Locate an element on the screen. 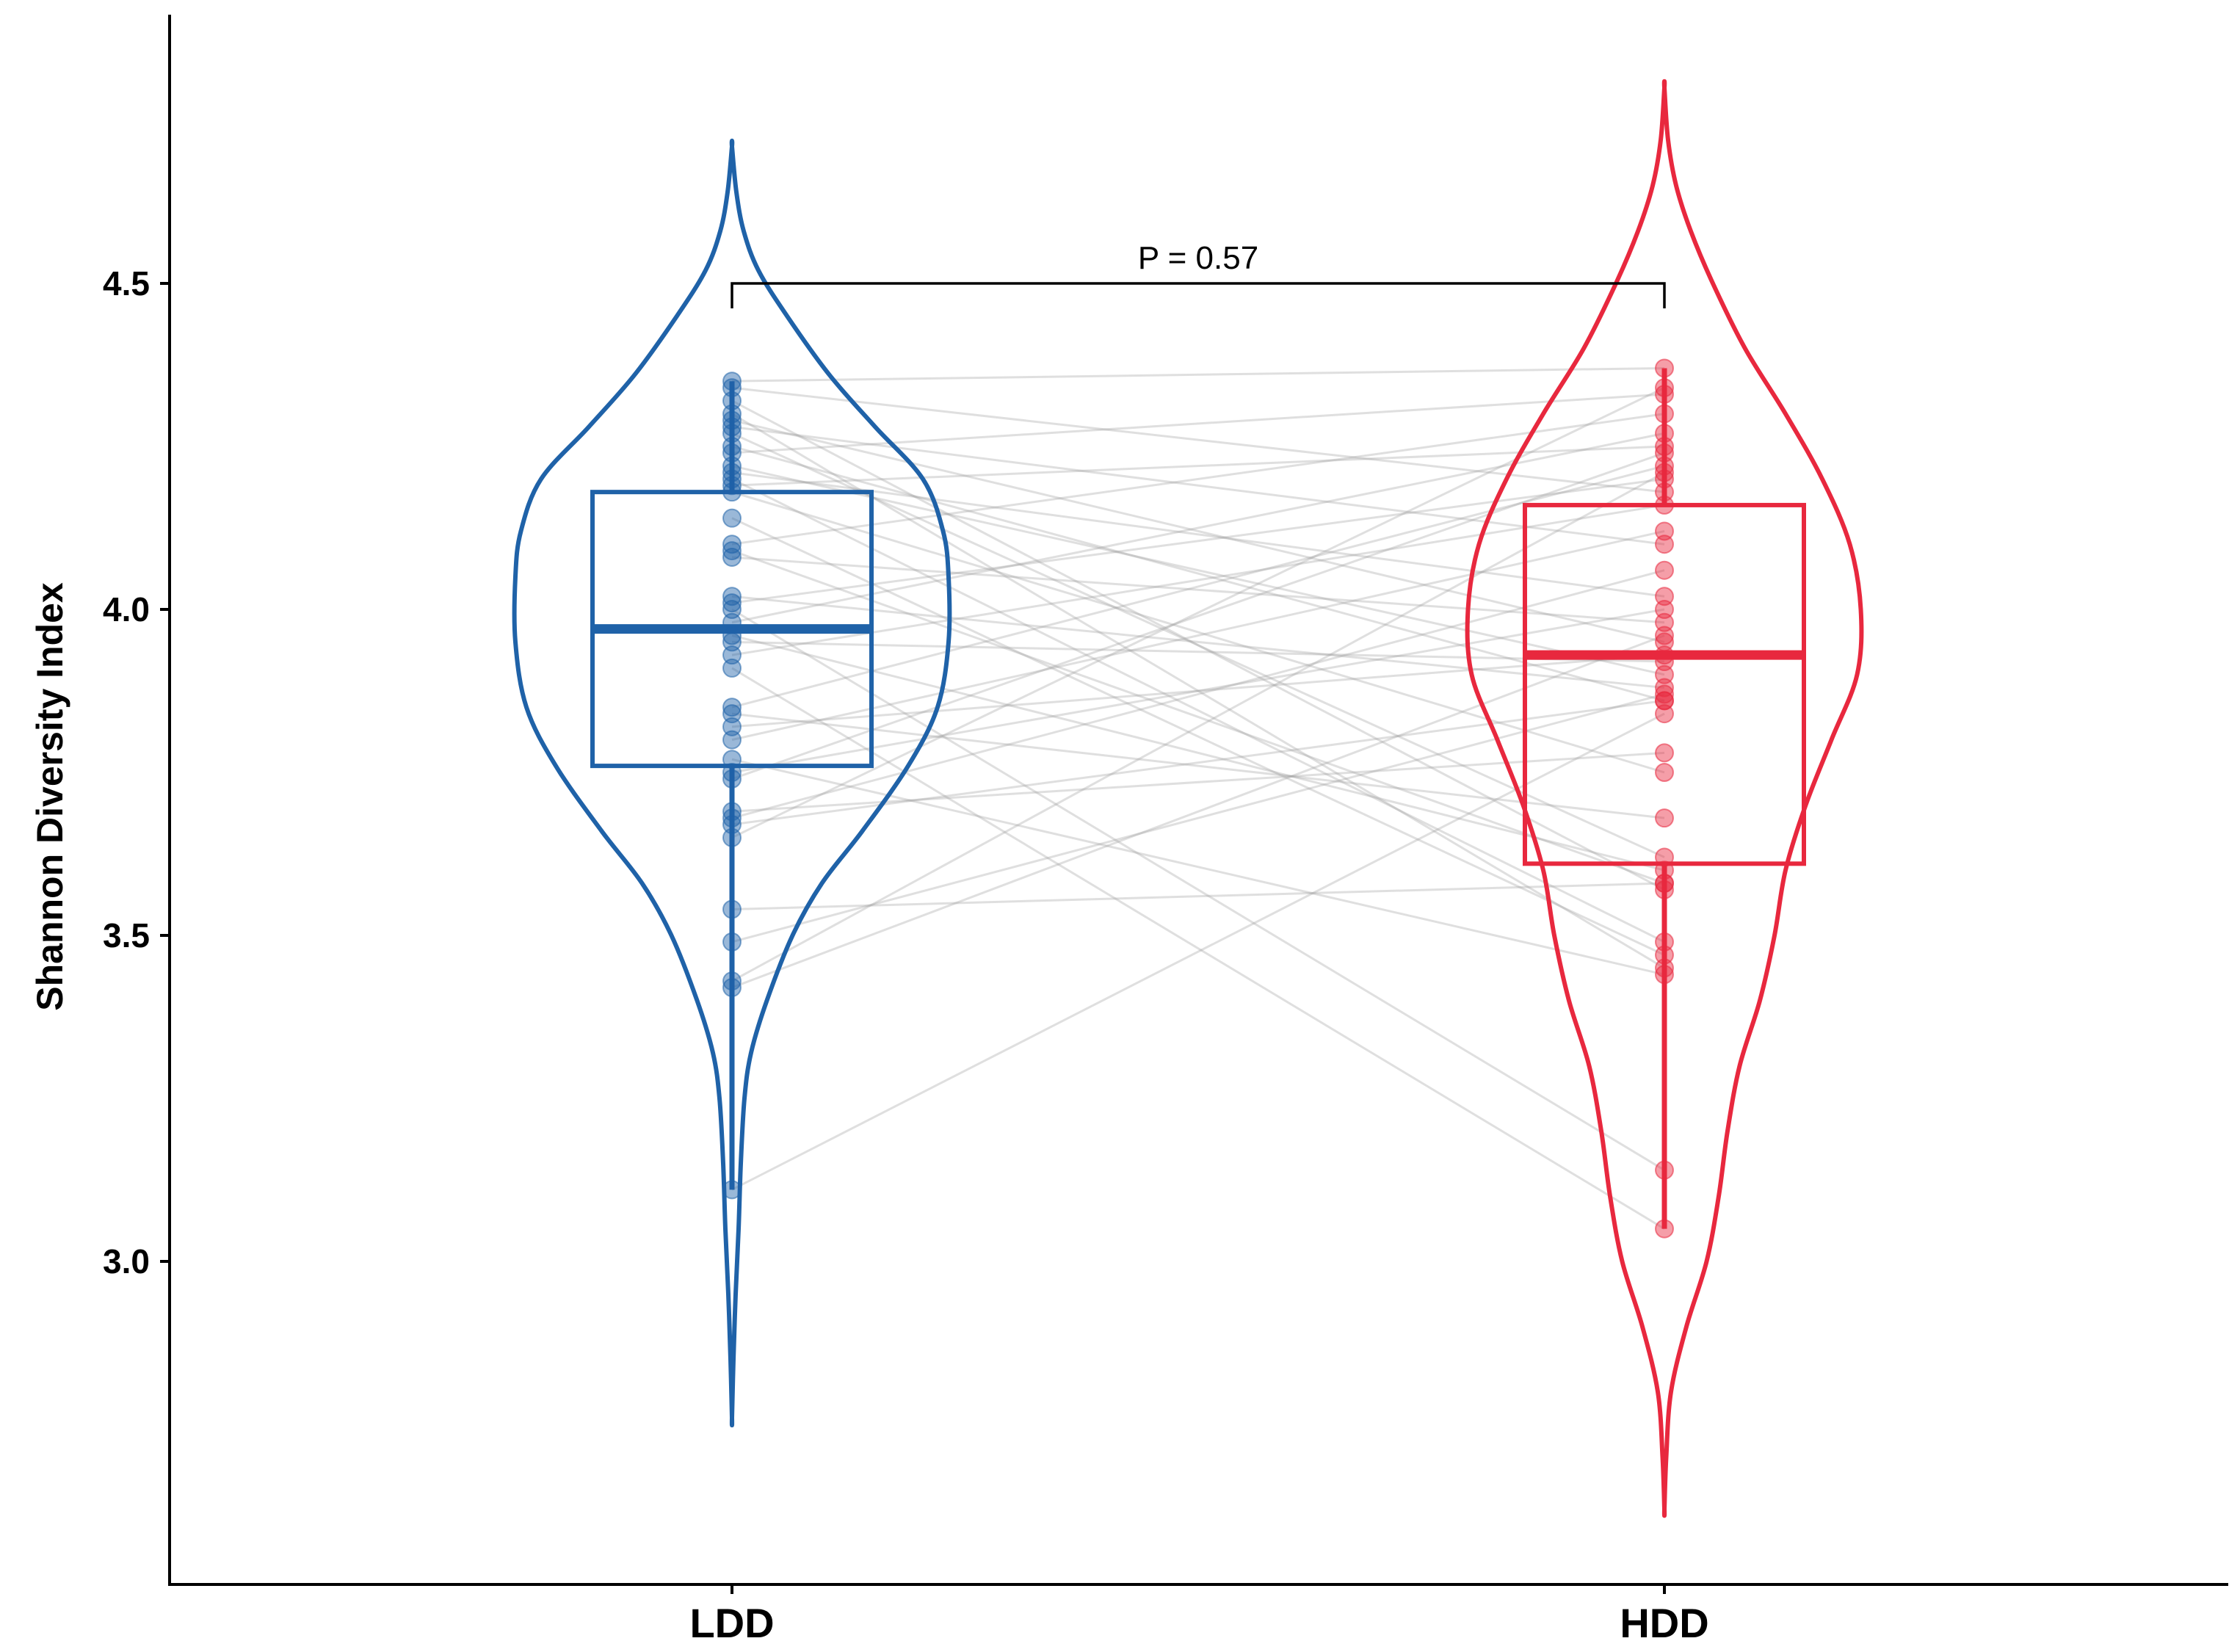  y-tick-label-4.5: 4.5 is located at coordinates (126, 283).